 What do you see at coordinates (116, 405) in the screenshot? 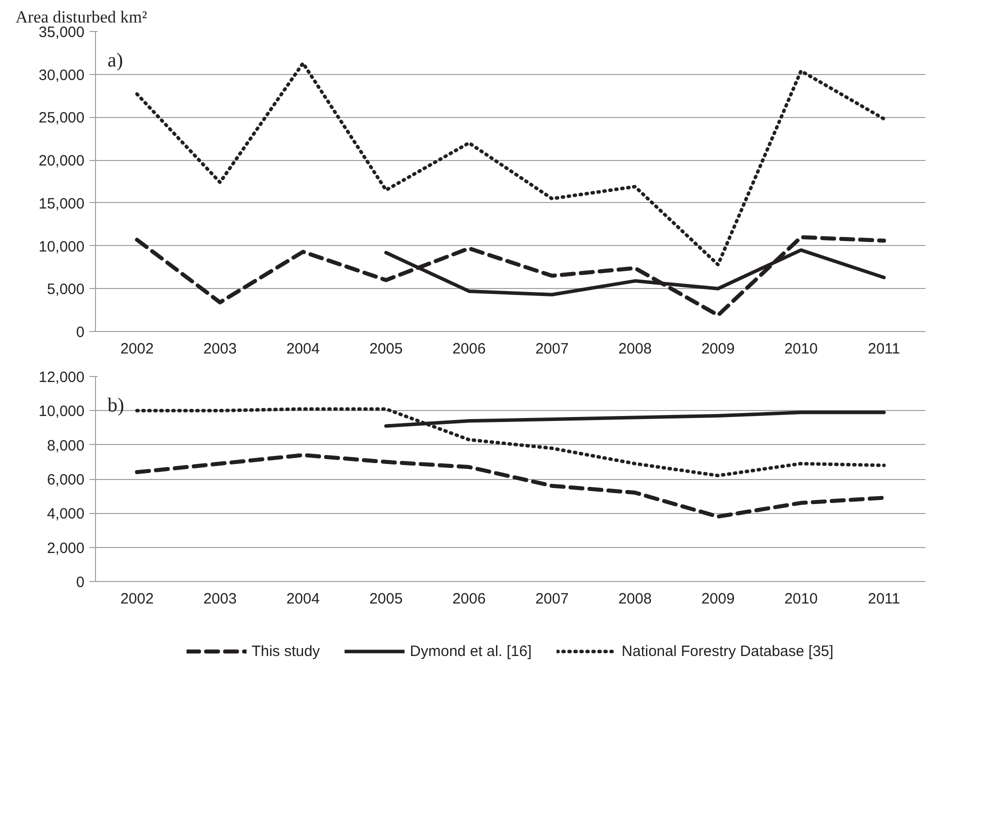
I see `annotation: b)` at bounding box center [116, 405].